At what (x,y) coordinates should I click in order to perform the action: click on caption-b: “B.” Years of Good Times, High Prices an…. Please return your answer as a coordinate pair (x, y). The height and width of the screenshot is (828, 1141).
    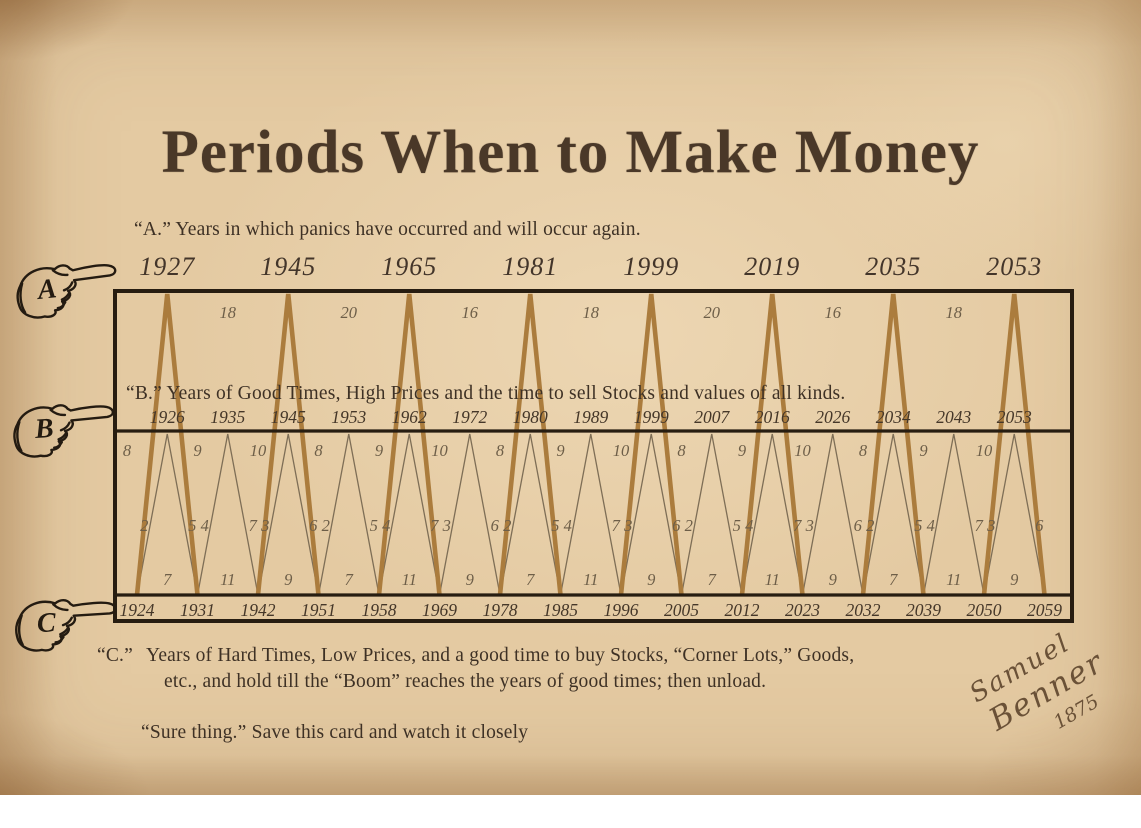
    Looking at the image, I should click on (486, 393).